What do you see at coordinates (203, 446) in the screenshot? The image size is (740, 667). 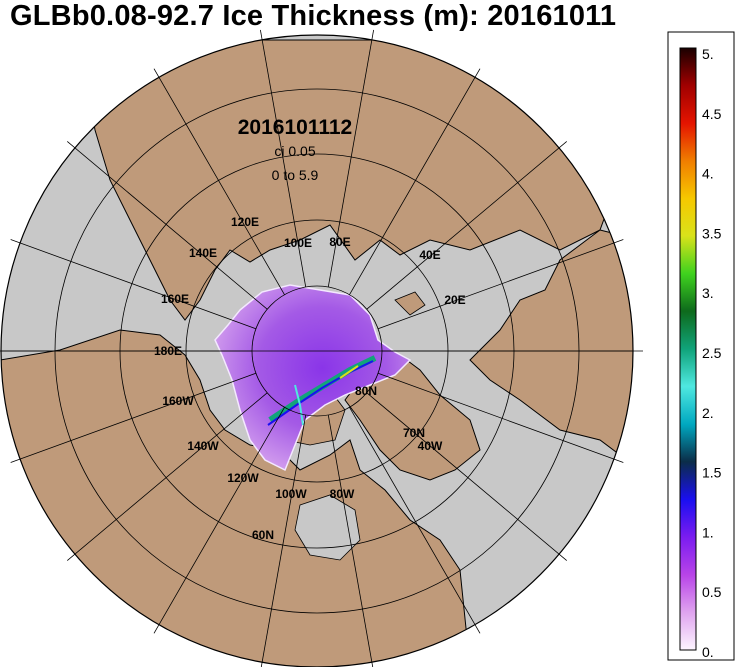 I see `lon-label: 140W` at bounding box center [203, 446].